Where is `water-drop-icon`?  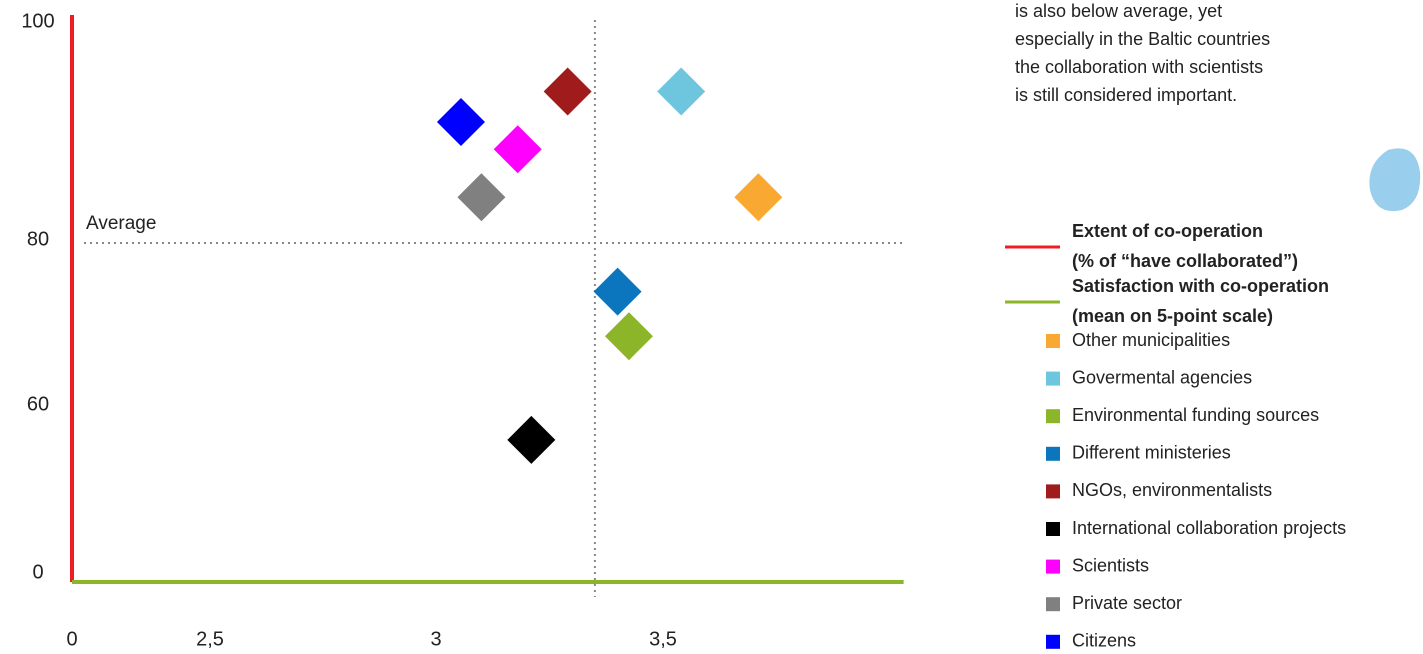
water-drop-icon is located at coordinates (1395, 180).